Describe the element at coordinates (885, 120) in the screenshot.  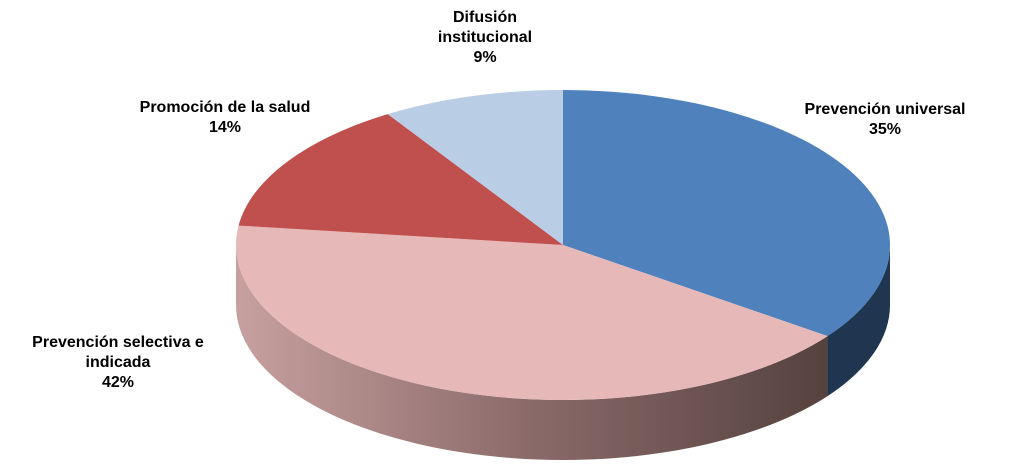
I see `data-label: Prevención universal 35%` at that location.